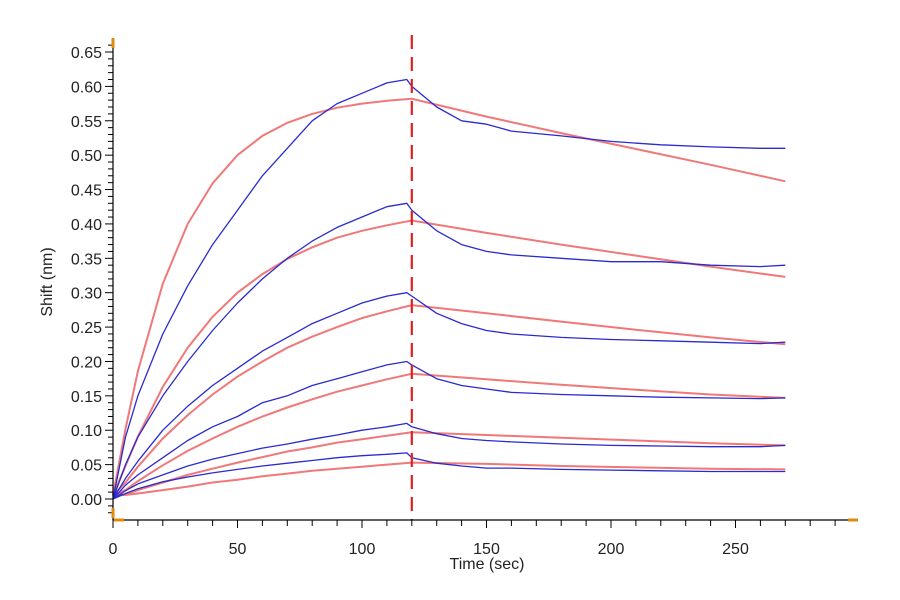 This screenshot has width=900, height=600. Describe the element at coordinates (472, 539) in the screenshot. I see `x-ticks: 0 50 100 150 200 250` at that location.